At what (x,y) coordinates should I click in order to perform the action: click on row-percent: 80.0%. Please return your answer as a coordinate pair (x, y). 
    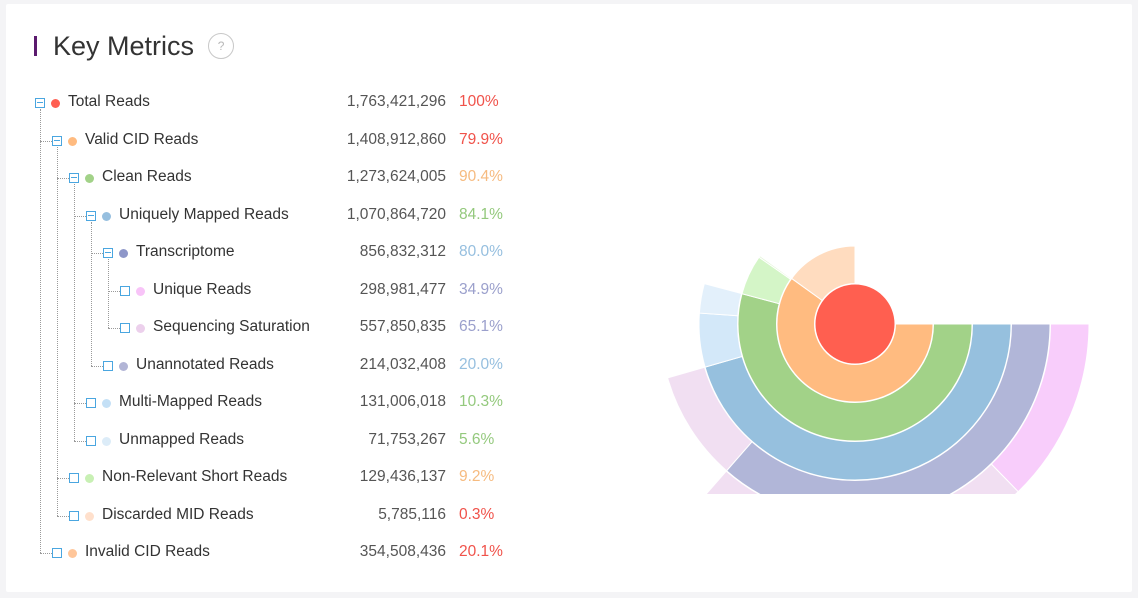
    Looking at the image, I should click on (481, 251).